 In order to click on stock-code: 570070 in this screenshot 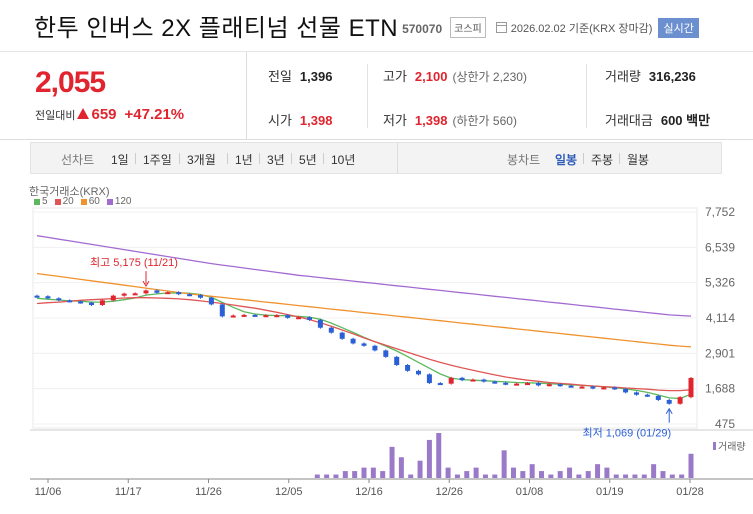, I will do `click(422, 28)`.